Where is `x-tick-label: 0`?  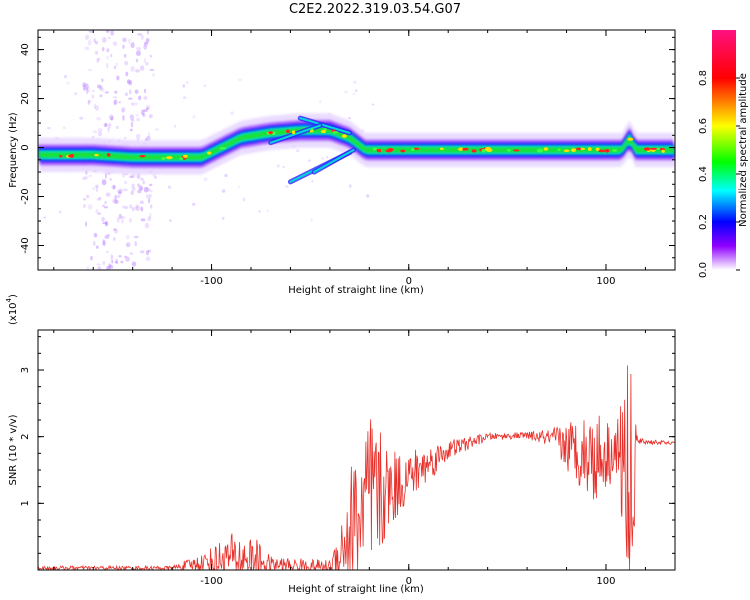 x-tick-label: 0 is located at coordinates (409, 281).